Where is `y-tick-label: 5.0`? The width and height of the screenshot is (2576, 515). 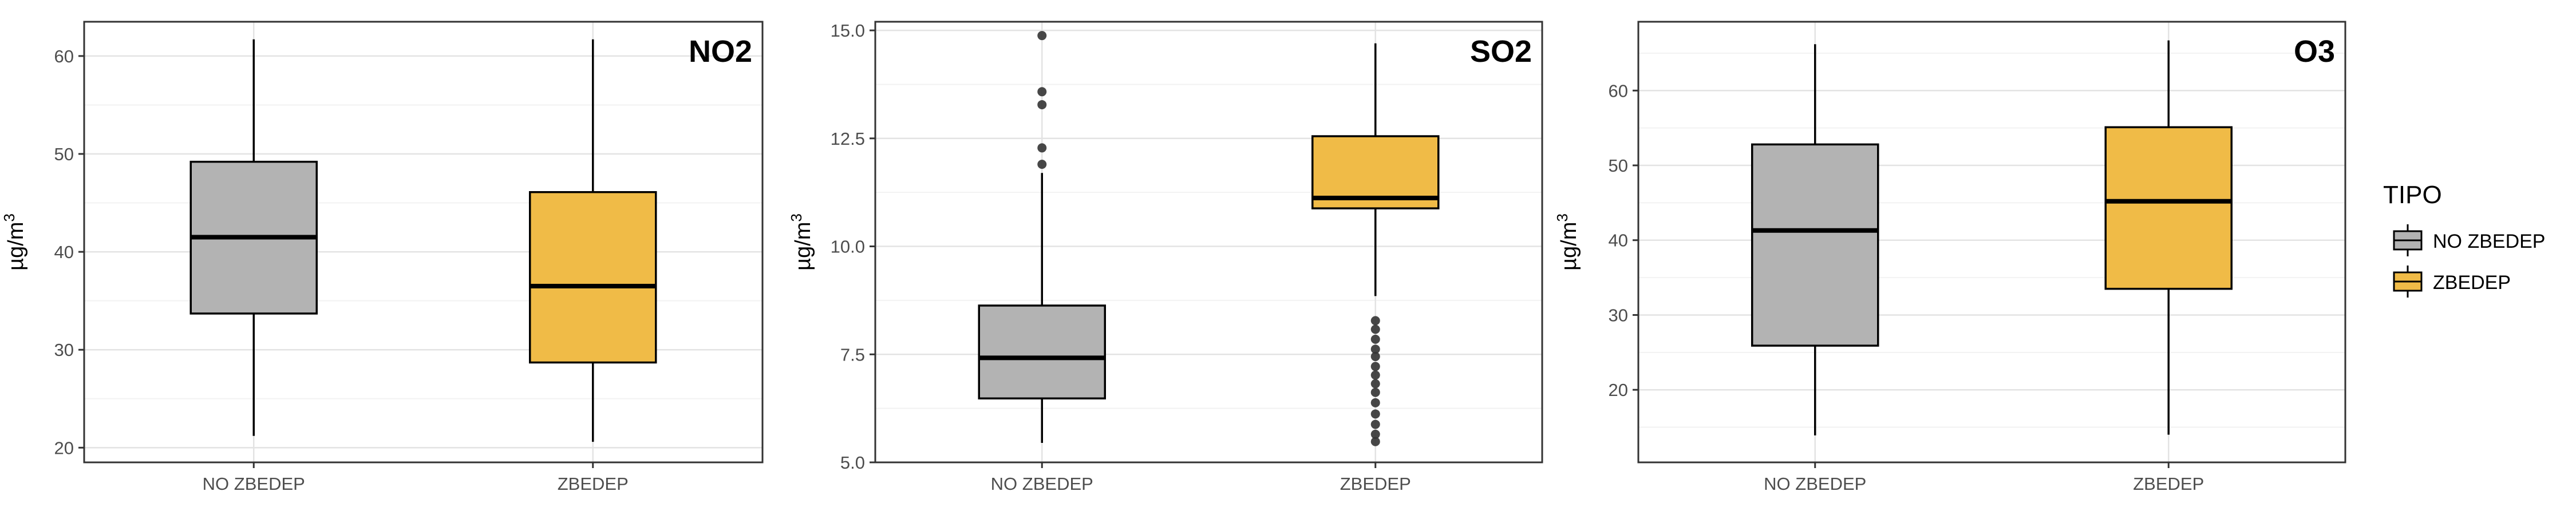
y-tick-label: 5.0 is located at coordinates (852, 463).